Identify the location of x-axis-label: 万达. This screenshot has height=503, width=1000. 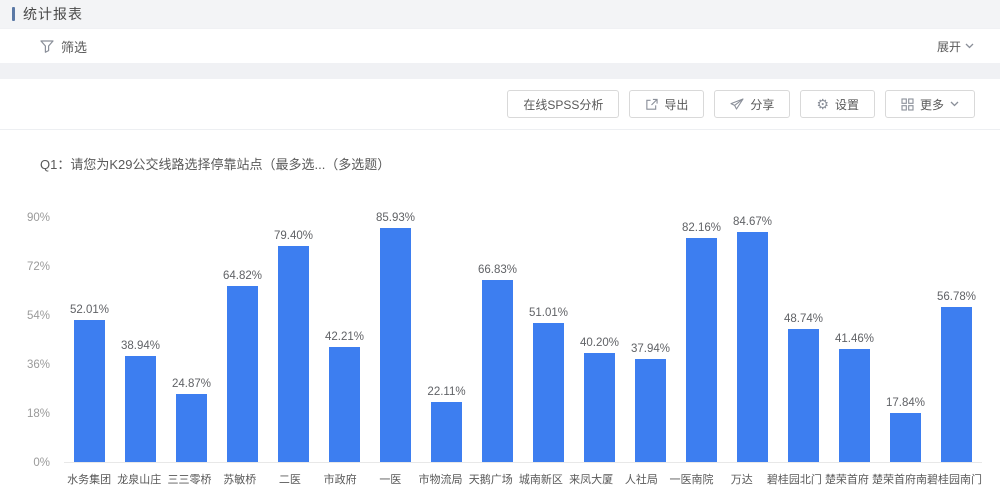
(741, 480).